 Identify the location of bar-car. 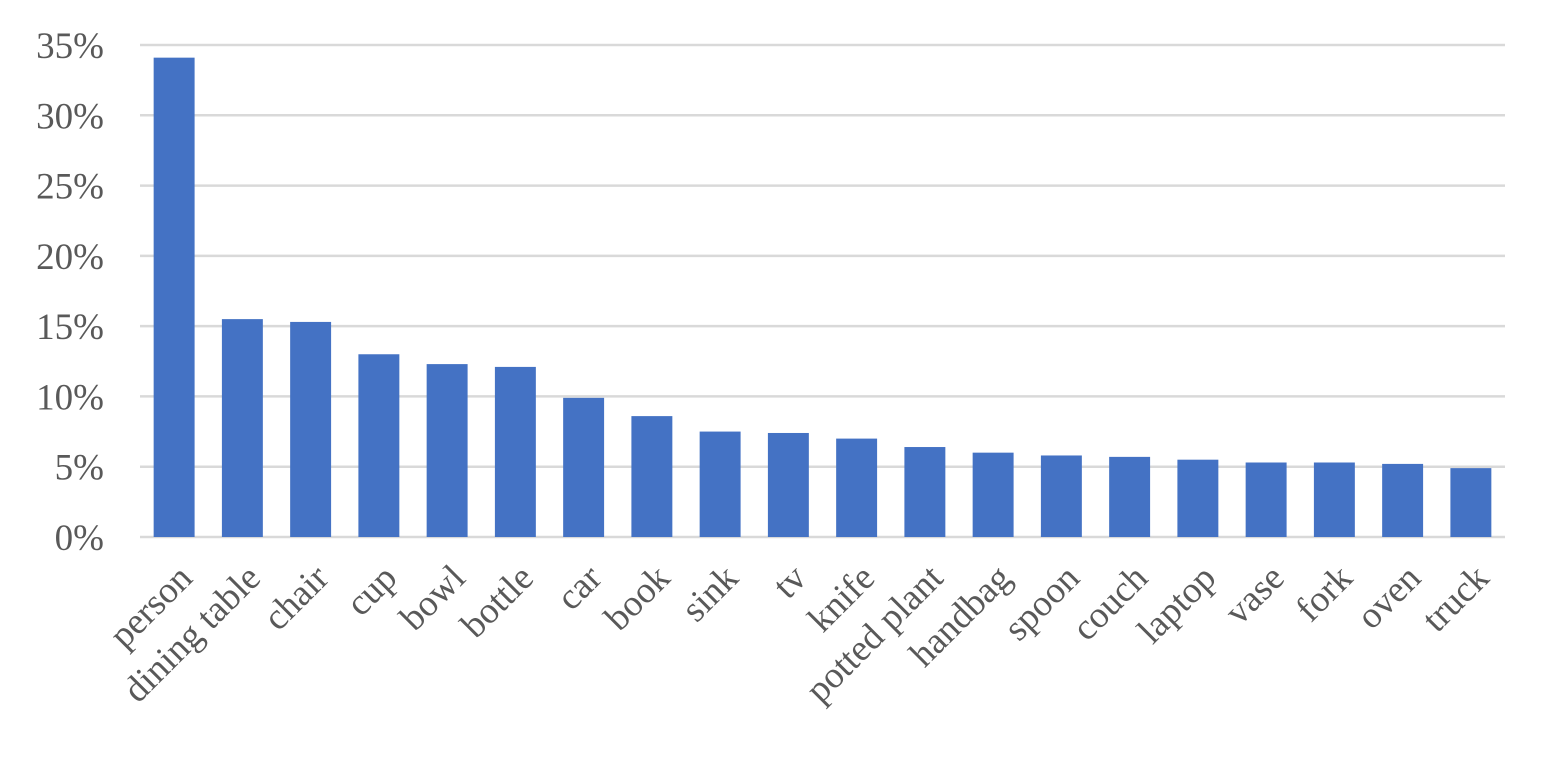
(584, 467).